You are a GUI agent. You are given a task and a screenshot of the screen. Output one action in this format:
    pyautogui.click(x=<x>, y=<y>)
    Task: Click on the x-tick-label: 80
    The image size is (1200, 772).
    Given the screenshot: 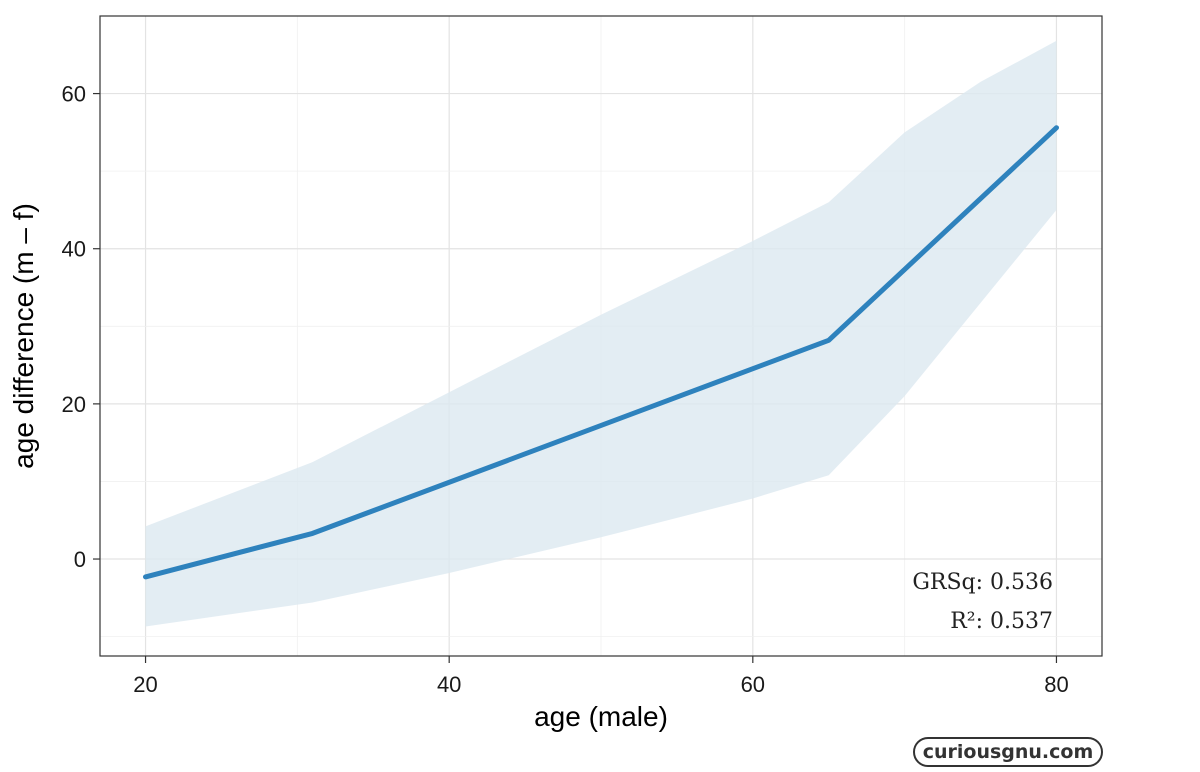 What is the action you would take?
    pyautogui.click(x=1056, y=684)
    